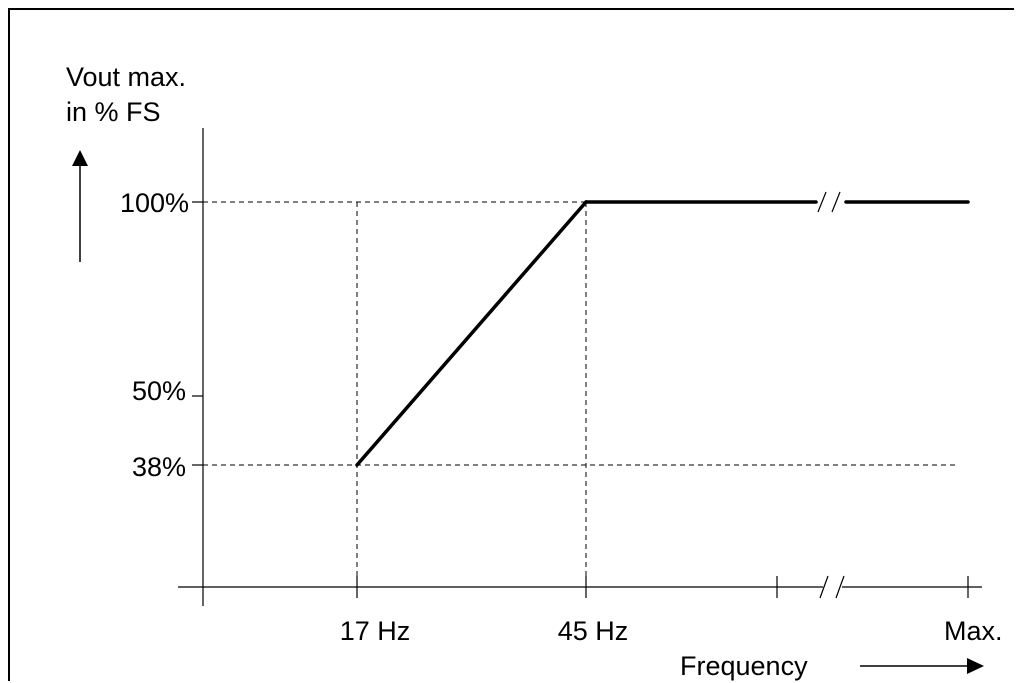 This screenshot has height=683, width=1016. I want to click on y-tick-label-38: 38%, so click(159, 467).